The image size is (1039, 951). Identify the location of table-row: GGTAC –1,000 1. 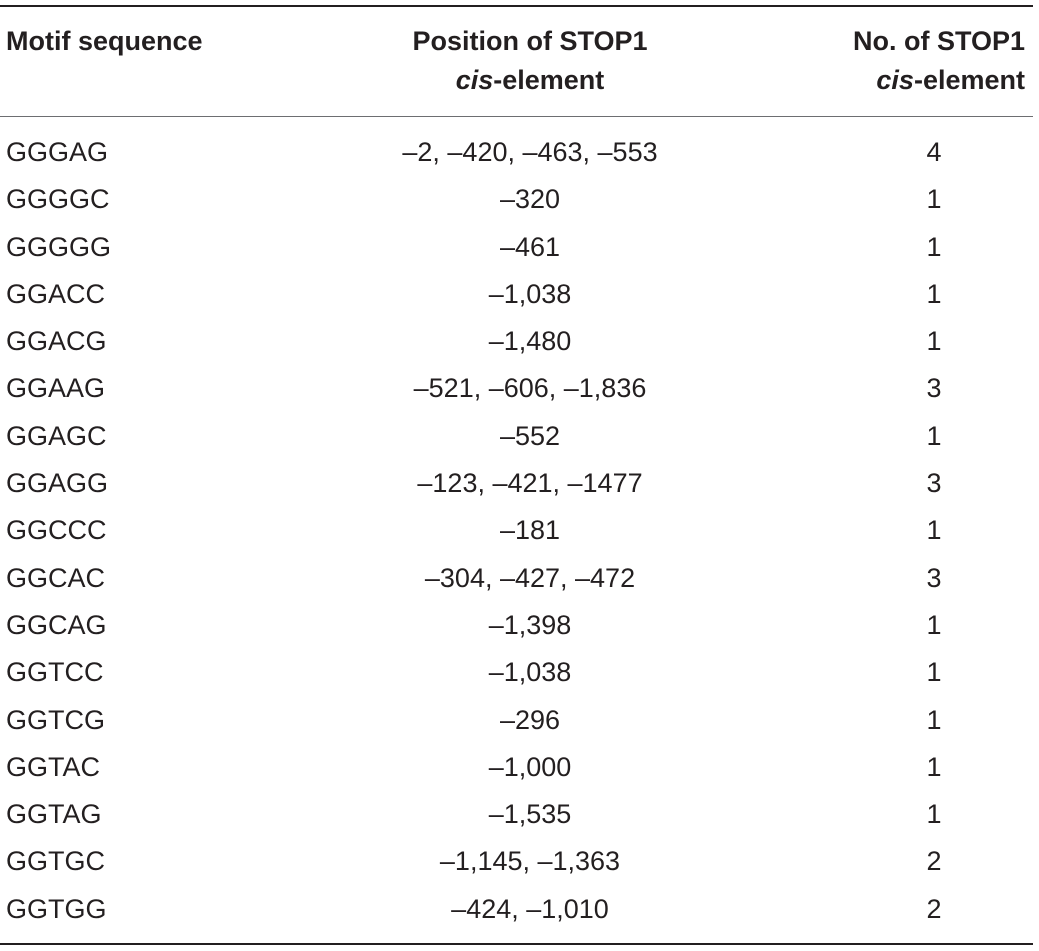
(519, 767).